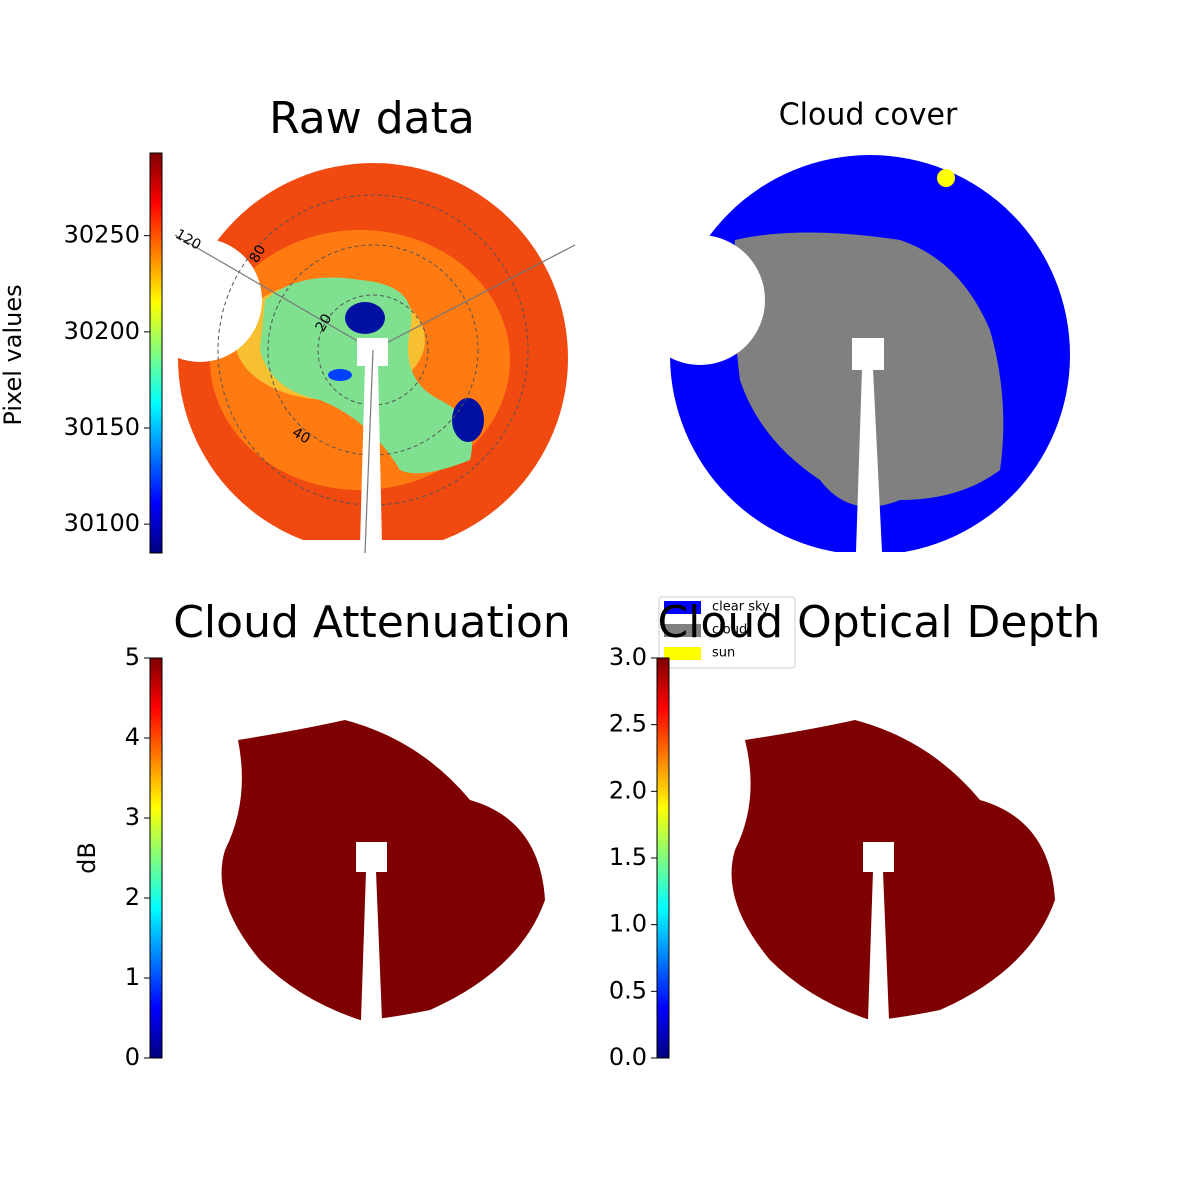  Describe the element at coordinates (741, 607) in the screenshot. I see `legend-label: clear sky` at that location.